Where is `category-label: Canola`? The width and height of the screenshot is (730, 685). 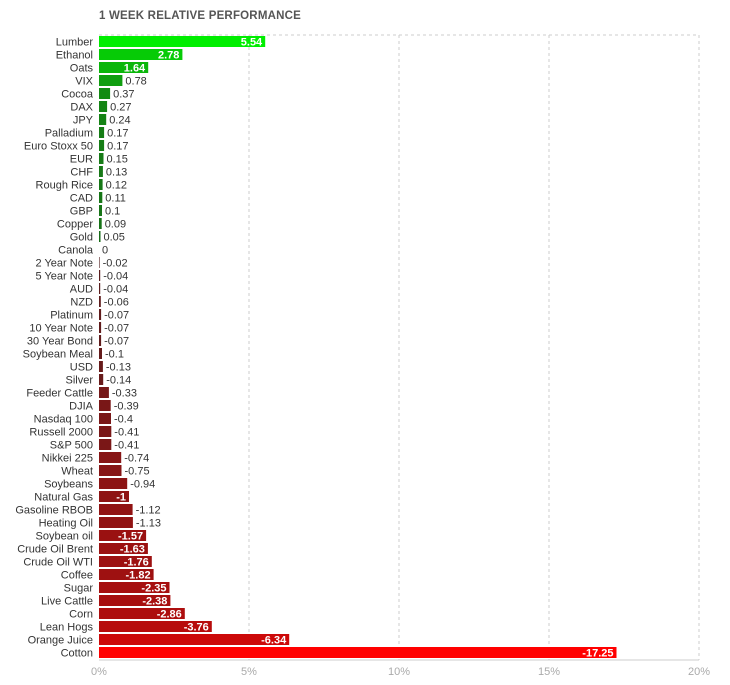
category-label: Canola is located at coordinates (76, 251).